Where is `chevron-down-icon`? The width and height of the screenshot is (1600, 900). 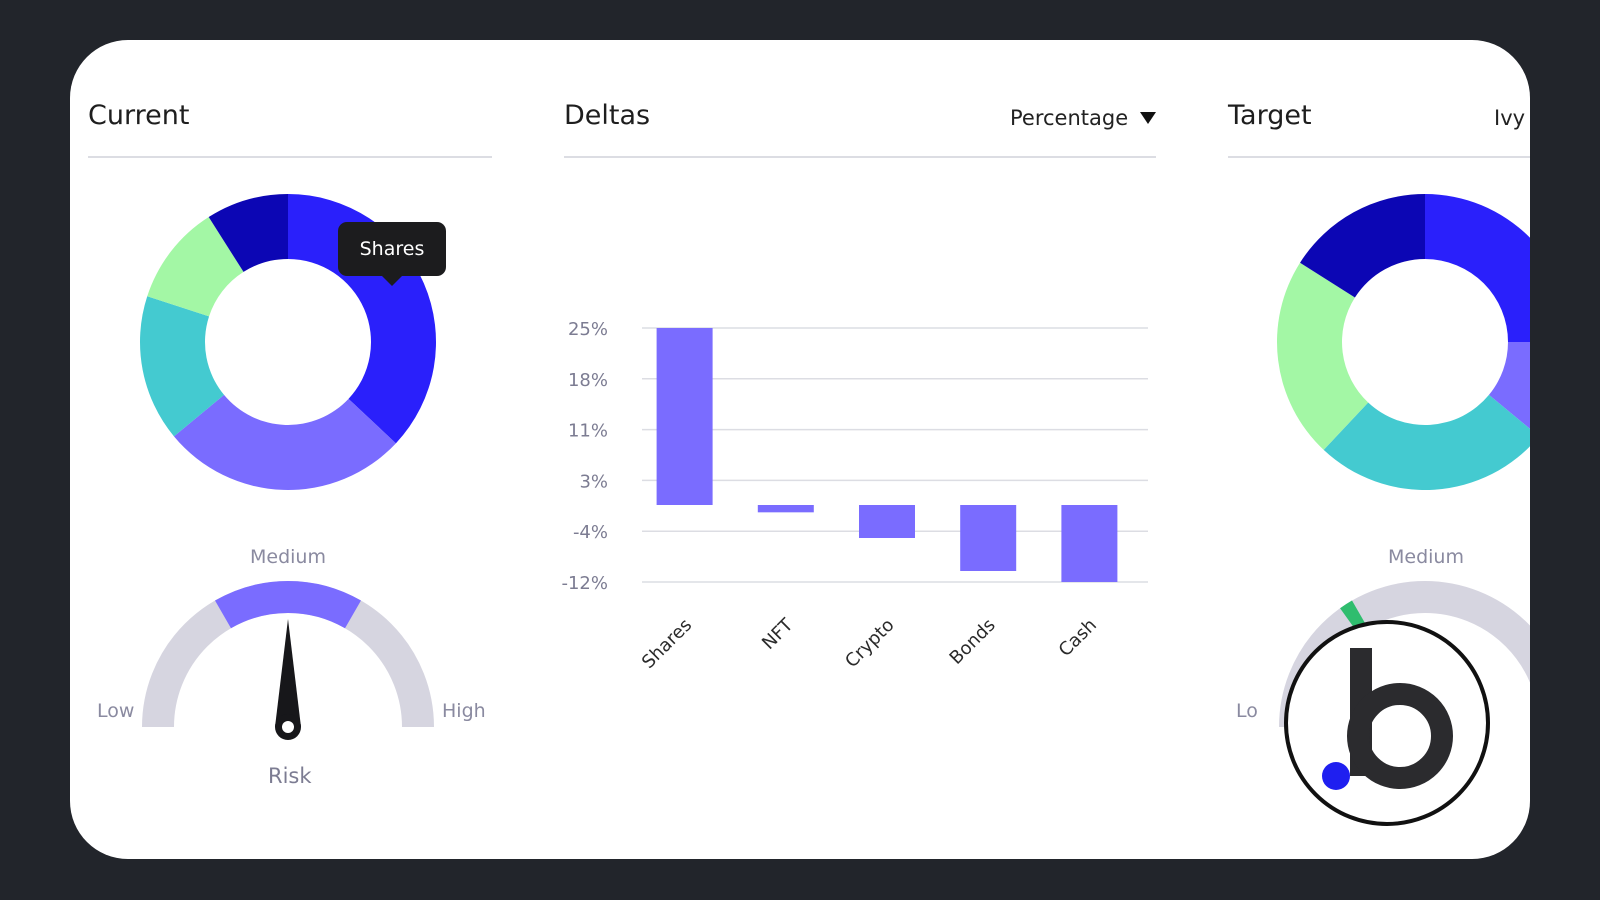 chevron-down-icon is located at coordinates (1148, 118).